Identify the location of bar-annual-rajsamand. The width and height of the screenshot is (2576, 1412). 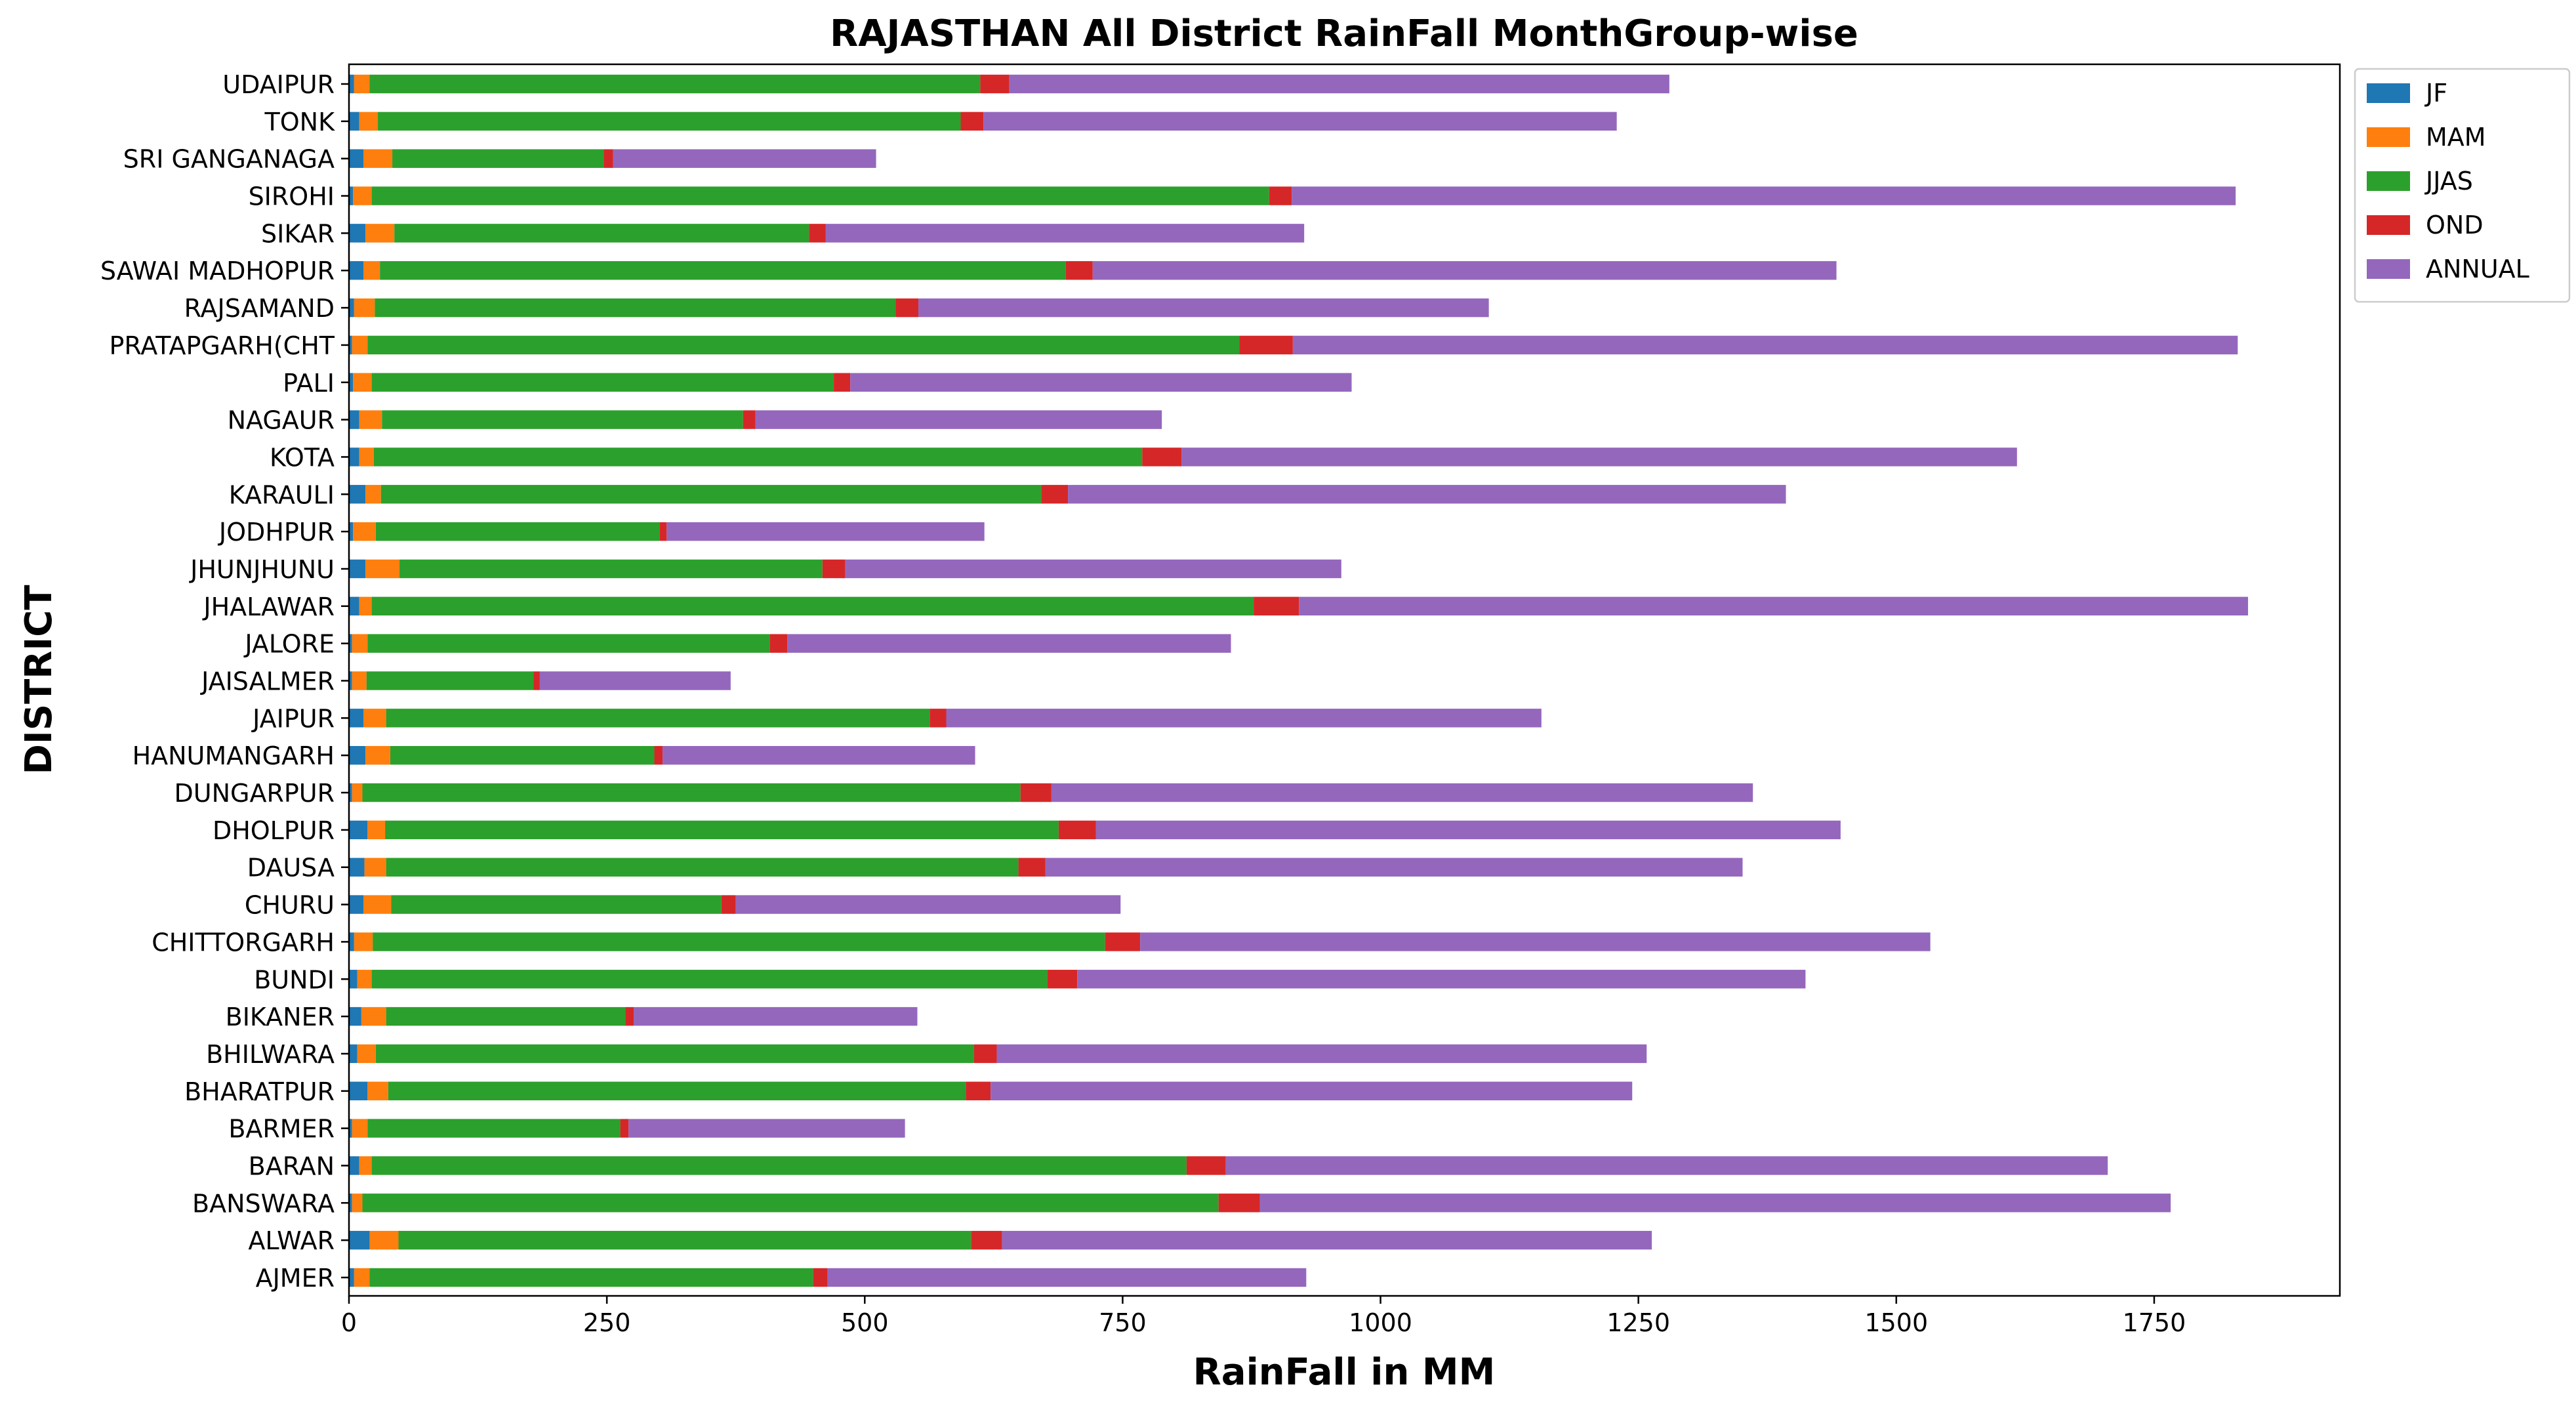
(1203, 308).